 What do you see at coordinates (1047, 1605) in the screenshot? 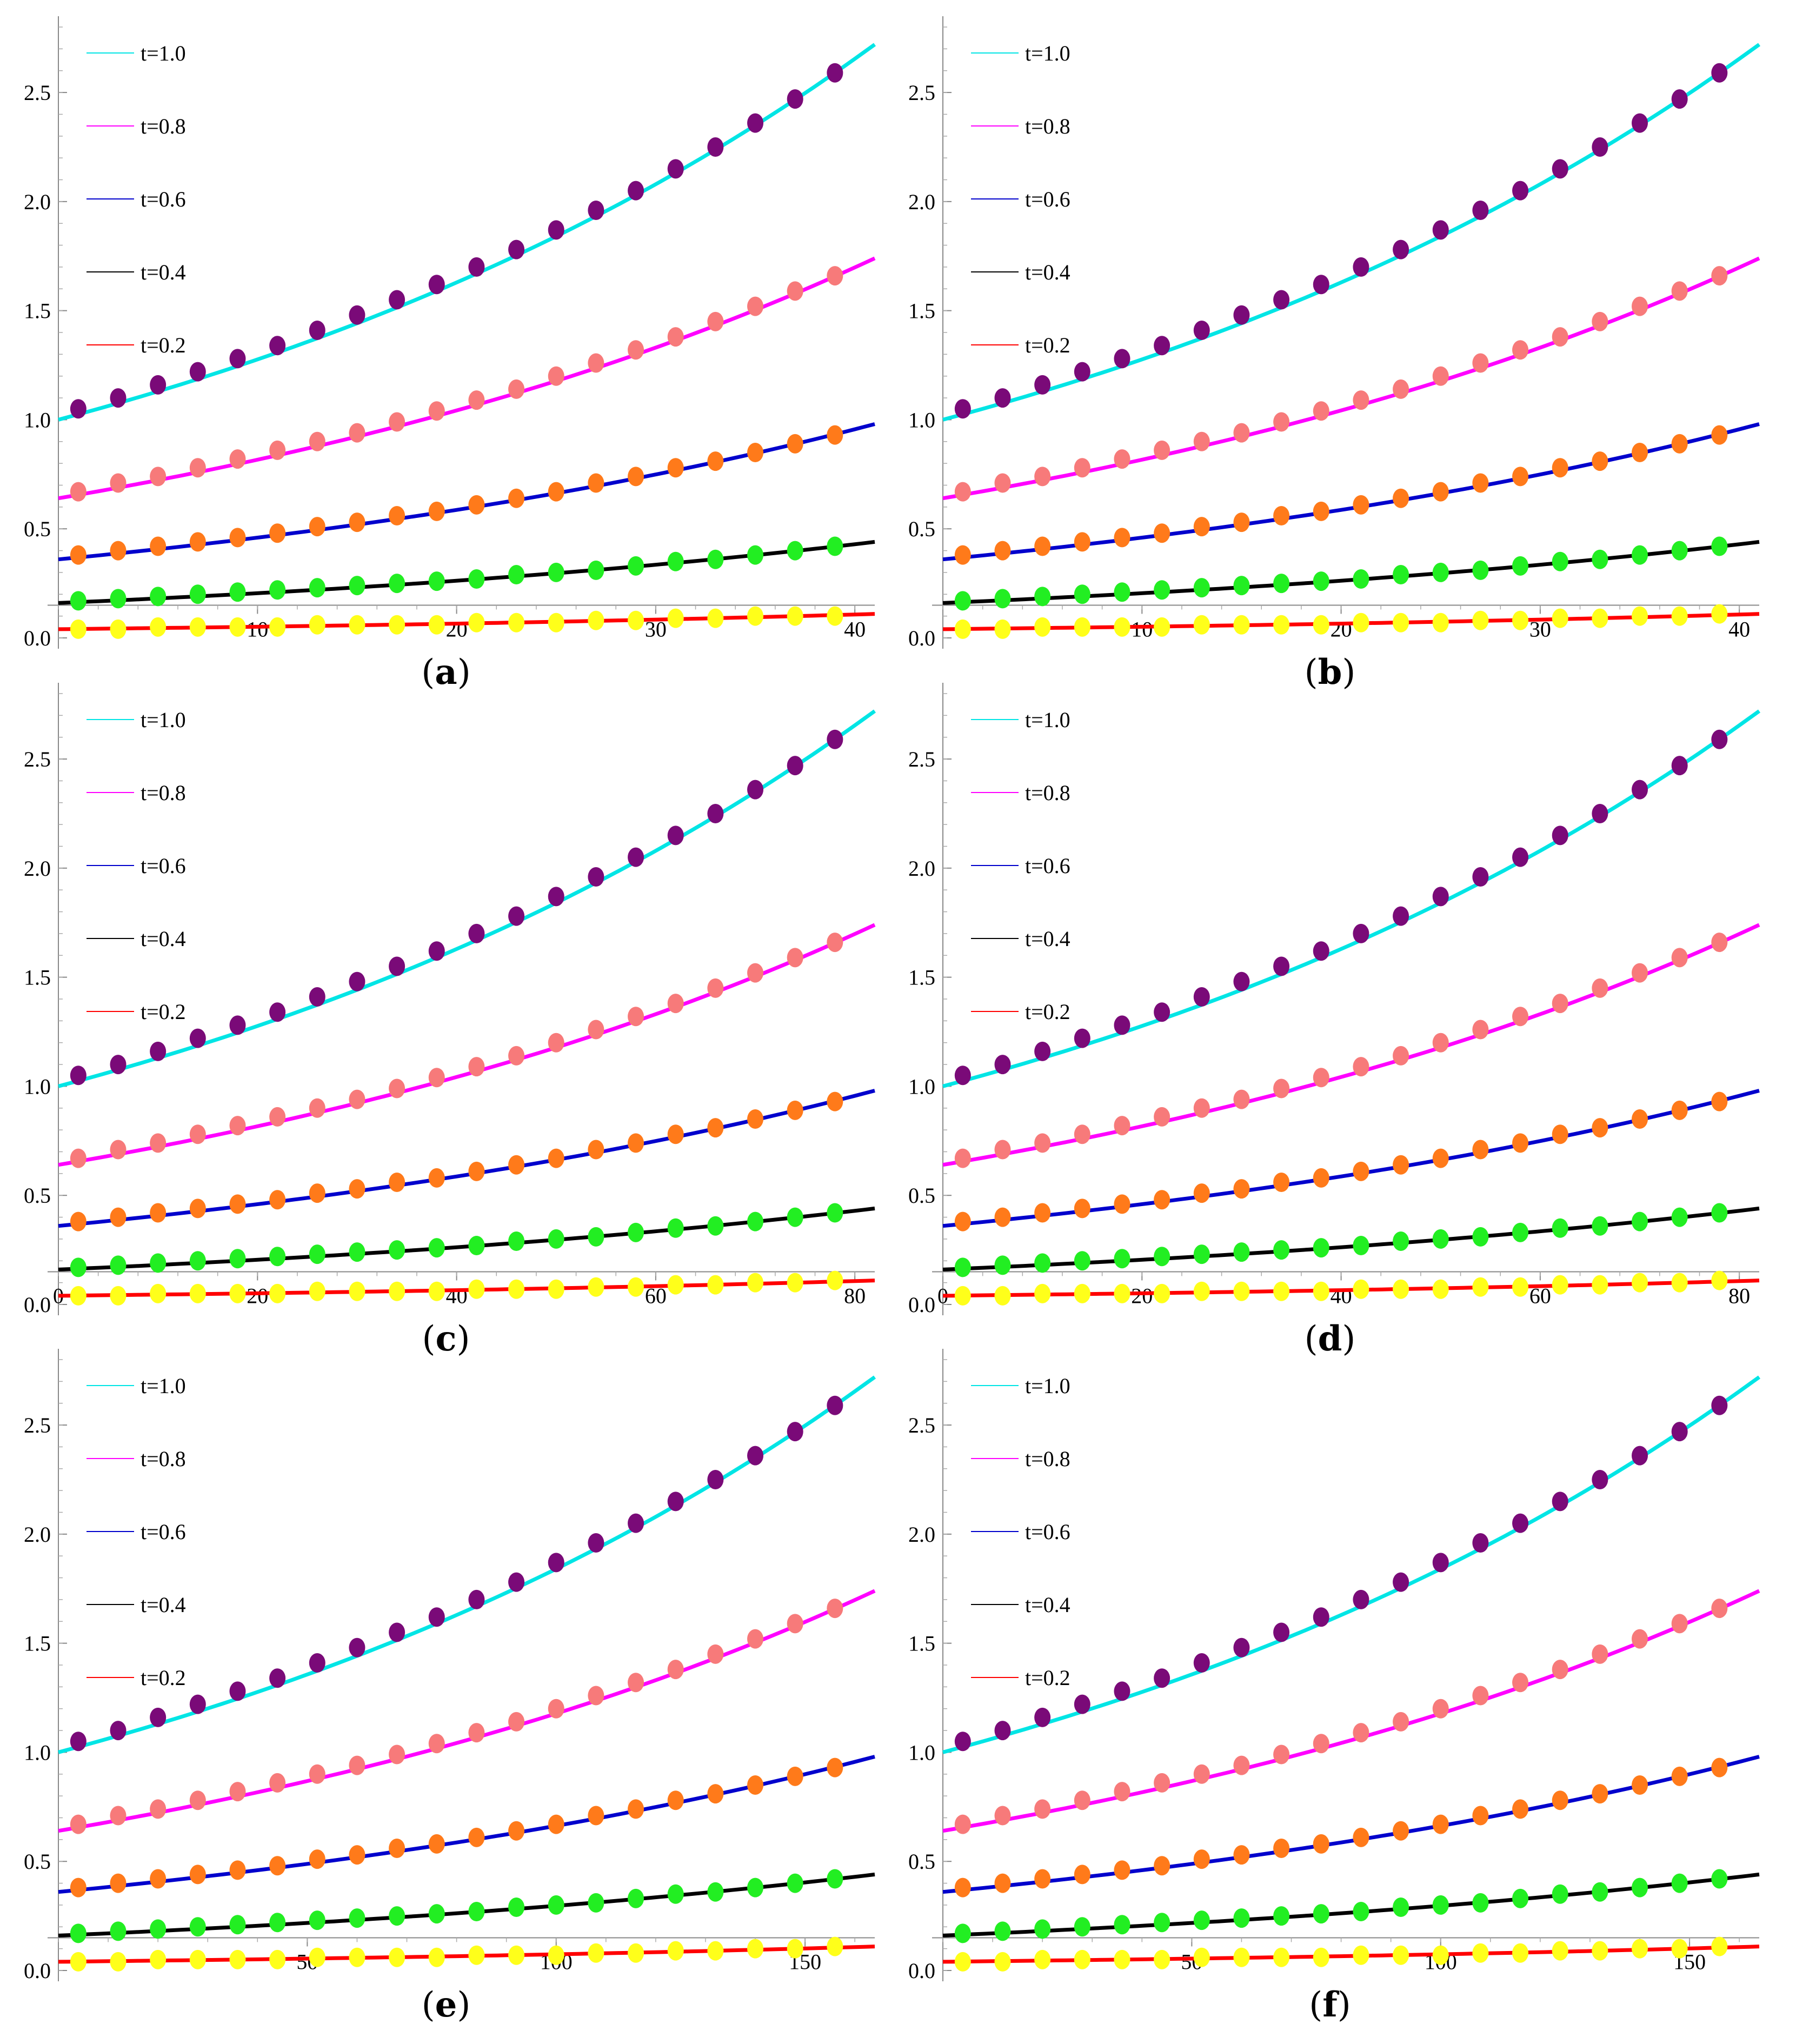
I see `legend-label: t=0.4` at bounding box center [1047, 1605].